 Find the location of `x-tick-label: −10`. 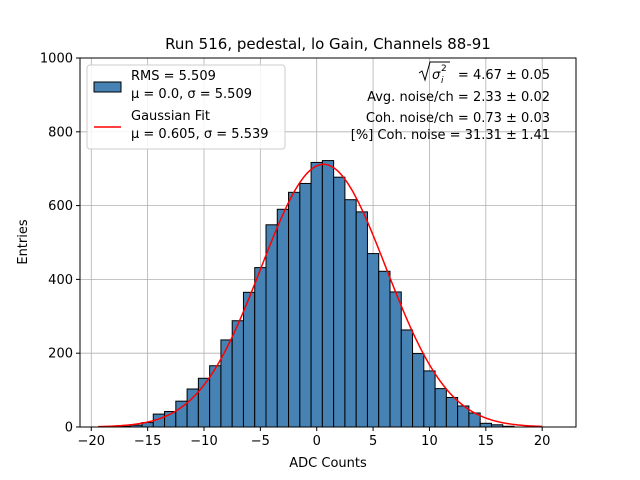

x-tick-label: −10 is located at coordinates (203, 441).